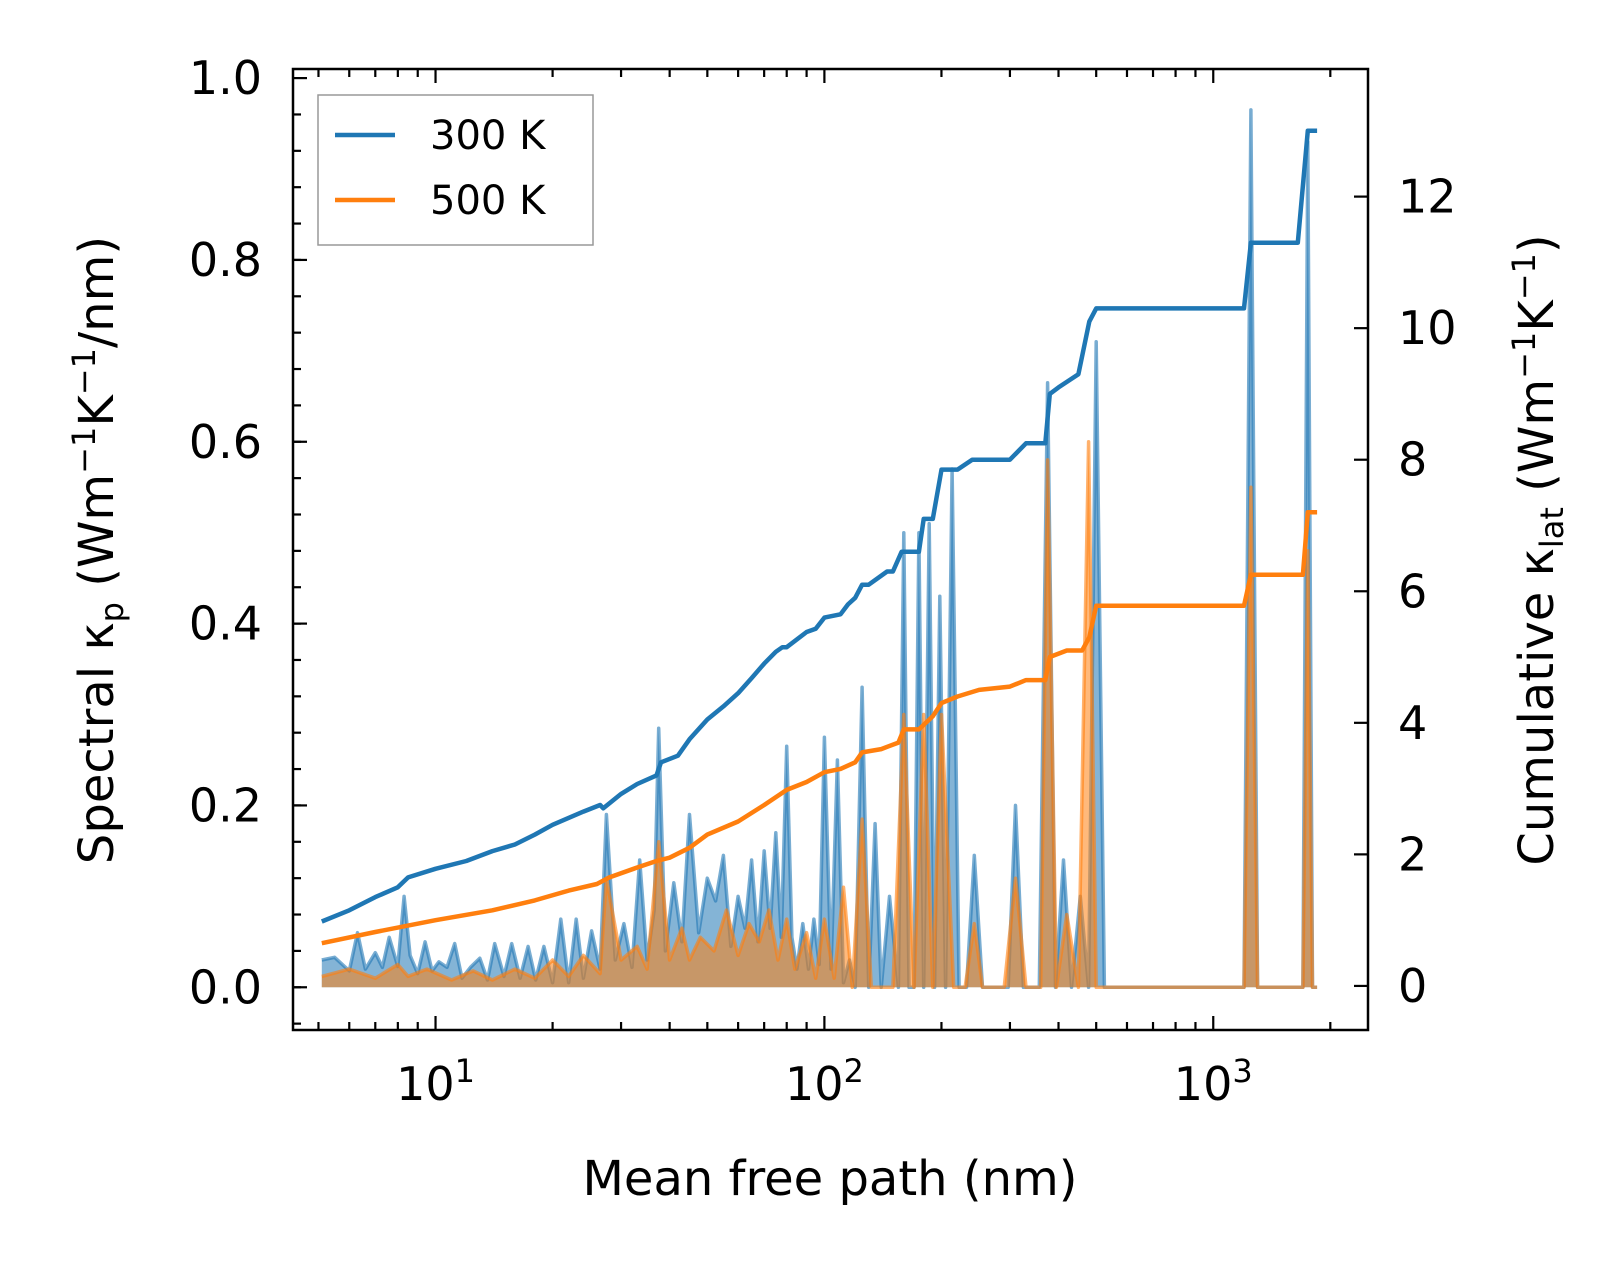 Image resolution: width=1623 pixels, height=1263 pixels. Describe the element at coordinates (830, 1179) in the screenshot. I see `x-axis-title: Mean free path (nm)` at that location.